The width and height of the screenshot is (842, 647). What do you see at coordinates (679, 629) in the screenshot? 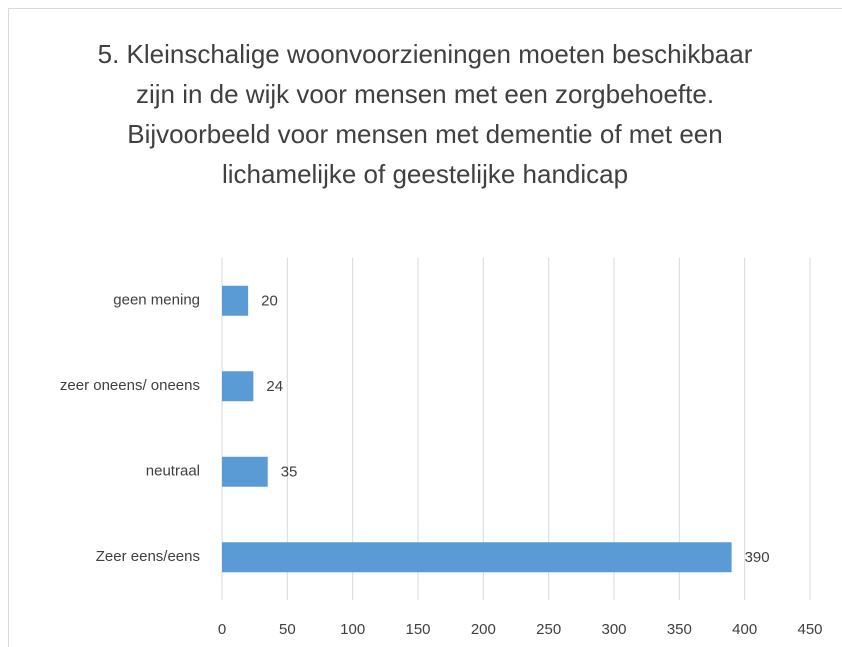
I see `x-tick-label: 350` at bounding box center [679, 629].